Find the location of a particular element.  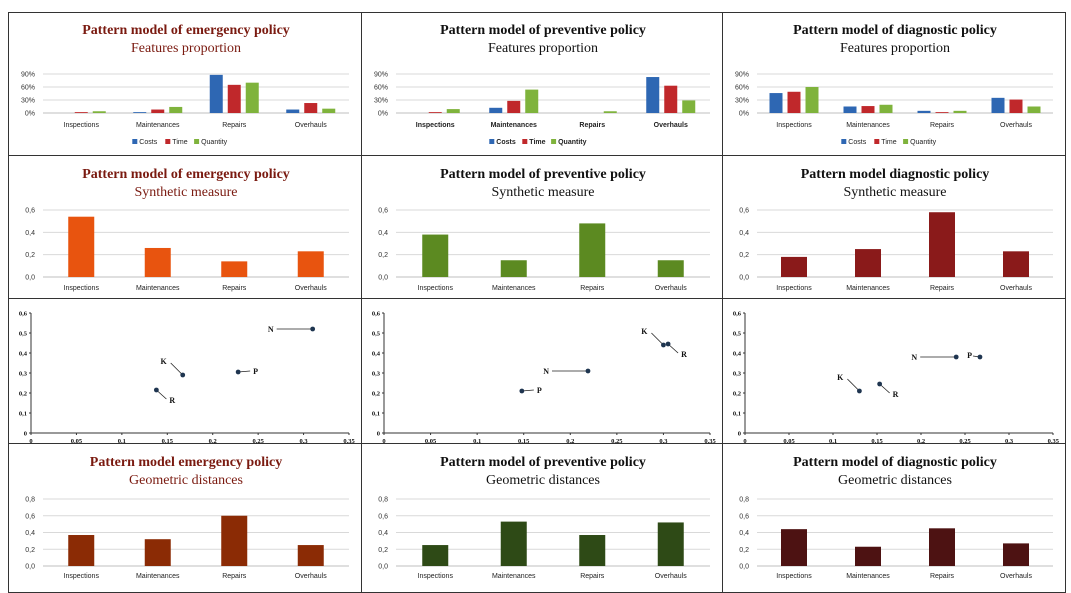

point-n is located at coordinates (956, 357).